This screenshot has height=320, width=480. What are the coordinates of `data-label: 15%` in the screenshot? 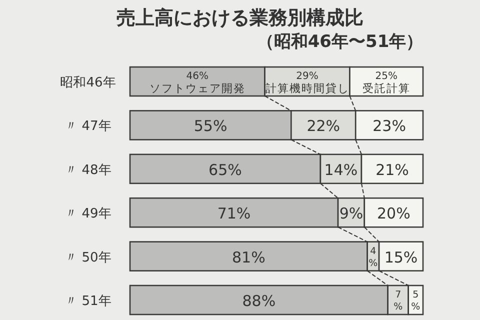 It's located at (401, 257).